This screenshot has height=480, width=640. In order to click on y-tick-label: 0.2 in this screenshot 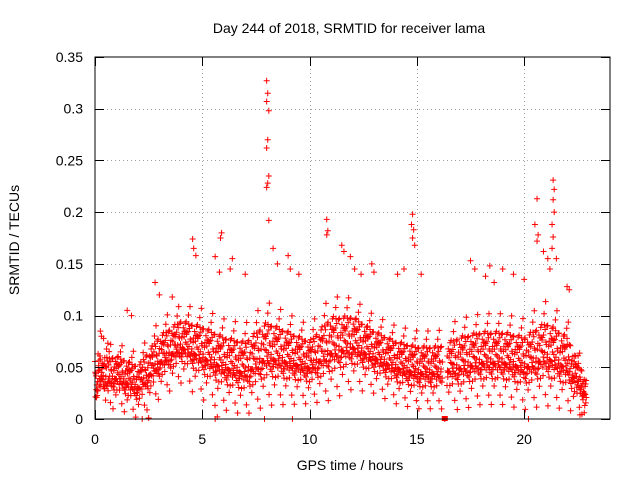, I will do `click(74, 212)`.